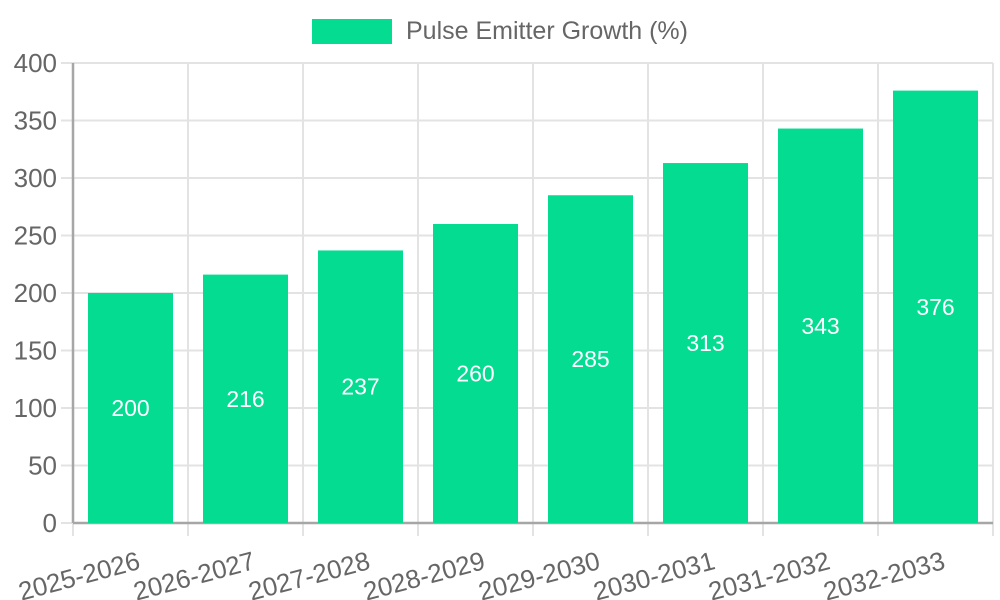 Image resolution: width=1000 pixels, height=600 pixels. I want to click on x-tick-label: 2031-2032, so click(769, 572).